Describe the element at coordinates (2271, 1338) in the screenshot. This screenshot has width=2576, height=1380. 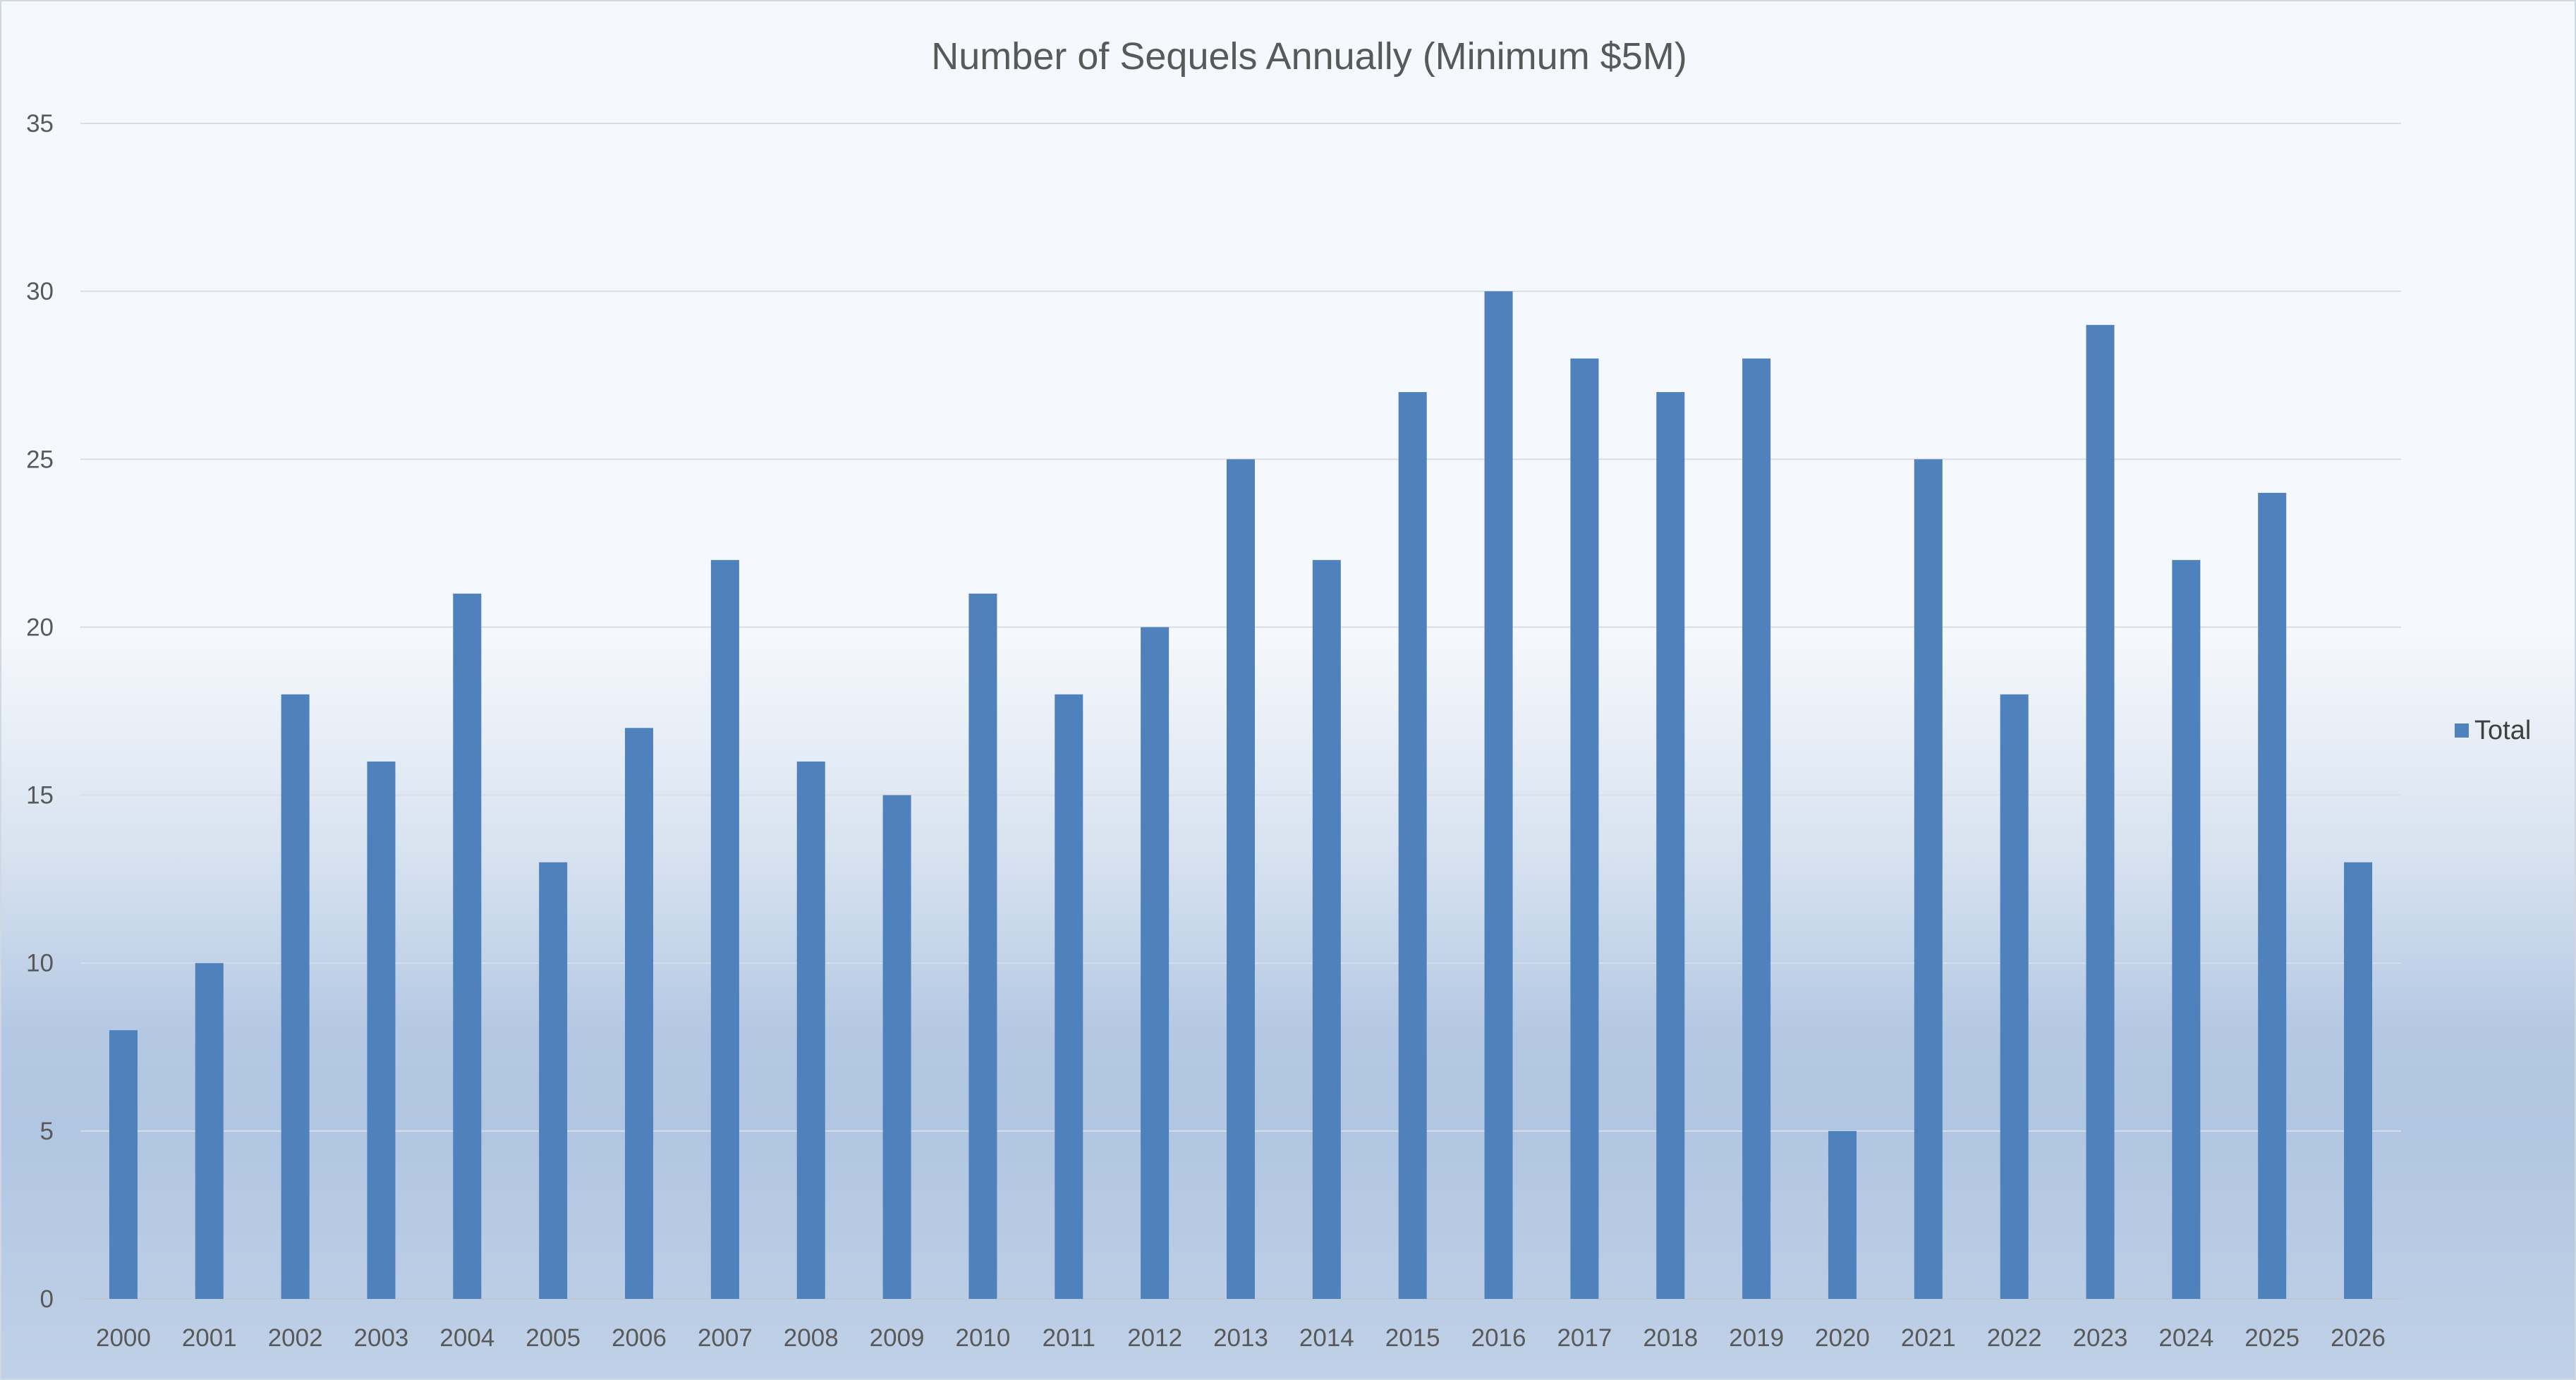
I see `x-tick-label: 2025` at that location.